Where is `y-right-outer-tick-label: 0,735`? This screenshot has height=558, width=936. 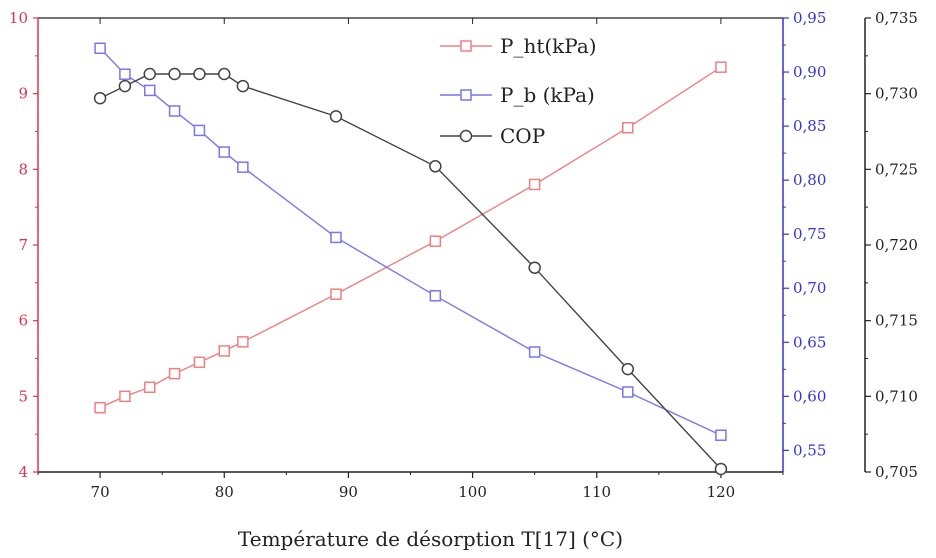 y-right-outer-tick-label: 0,735 is located at coordinates (896, 18).